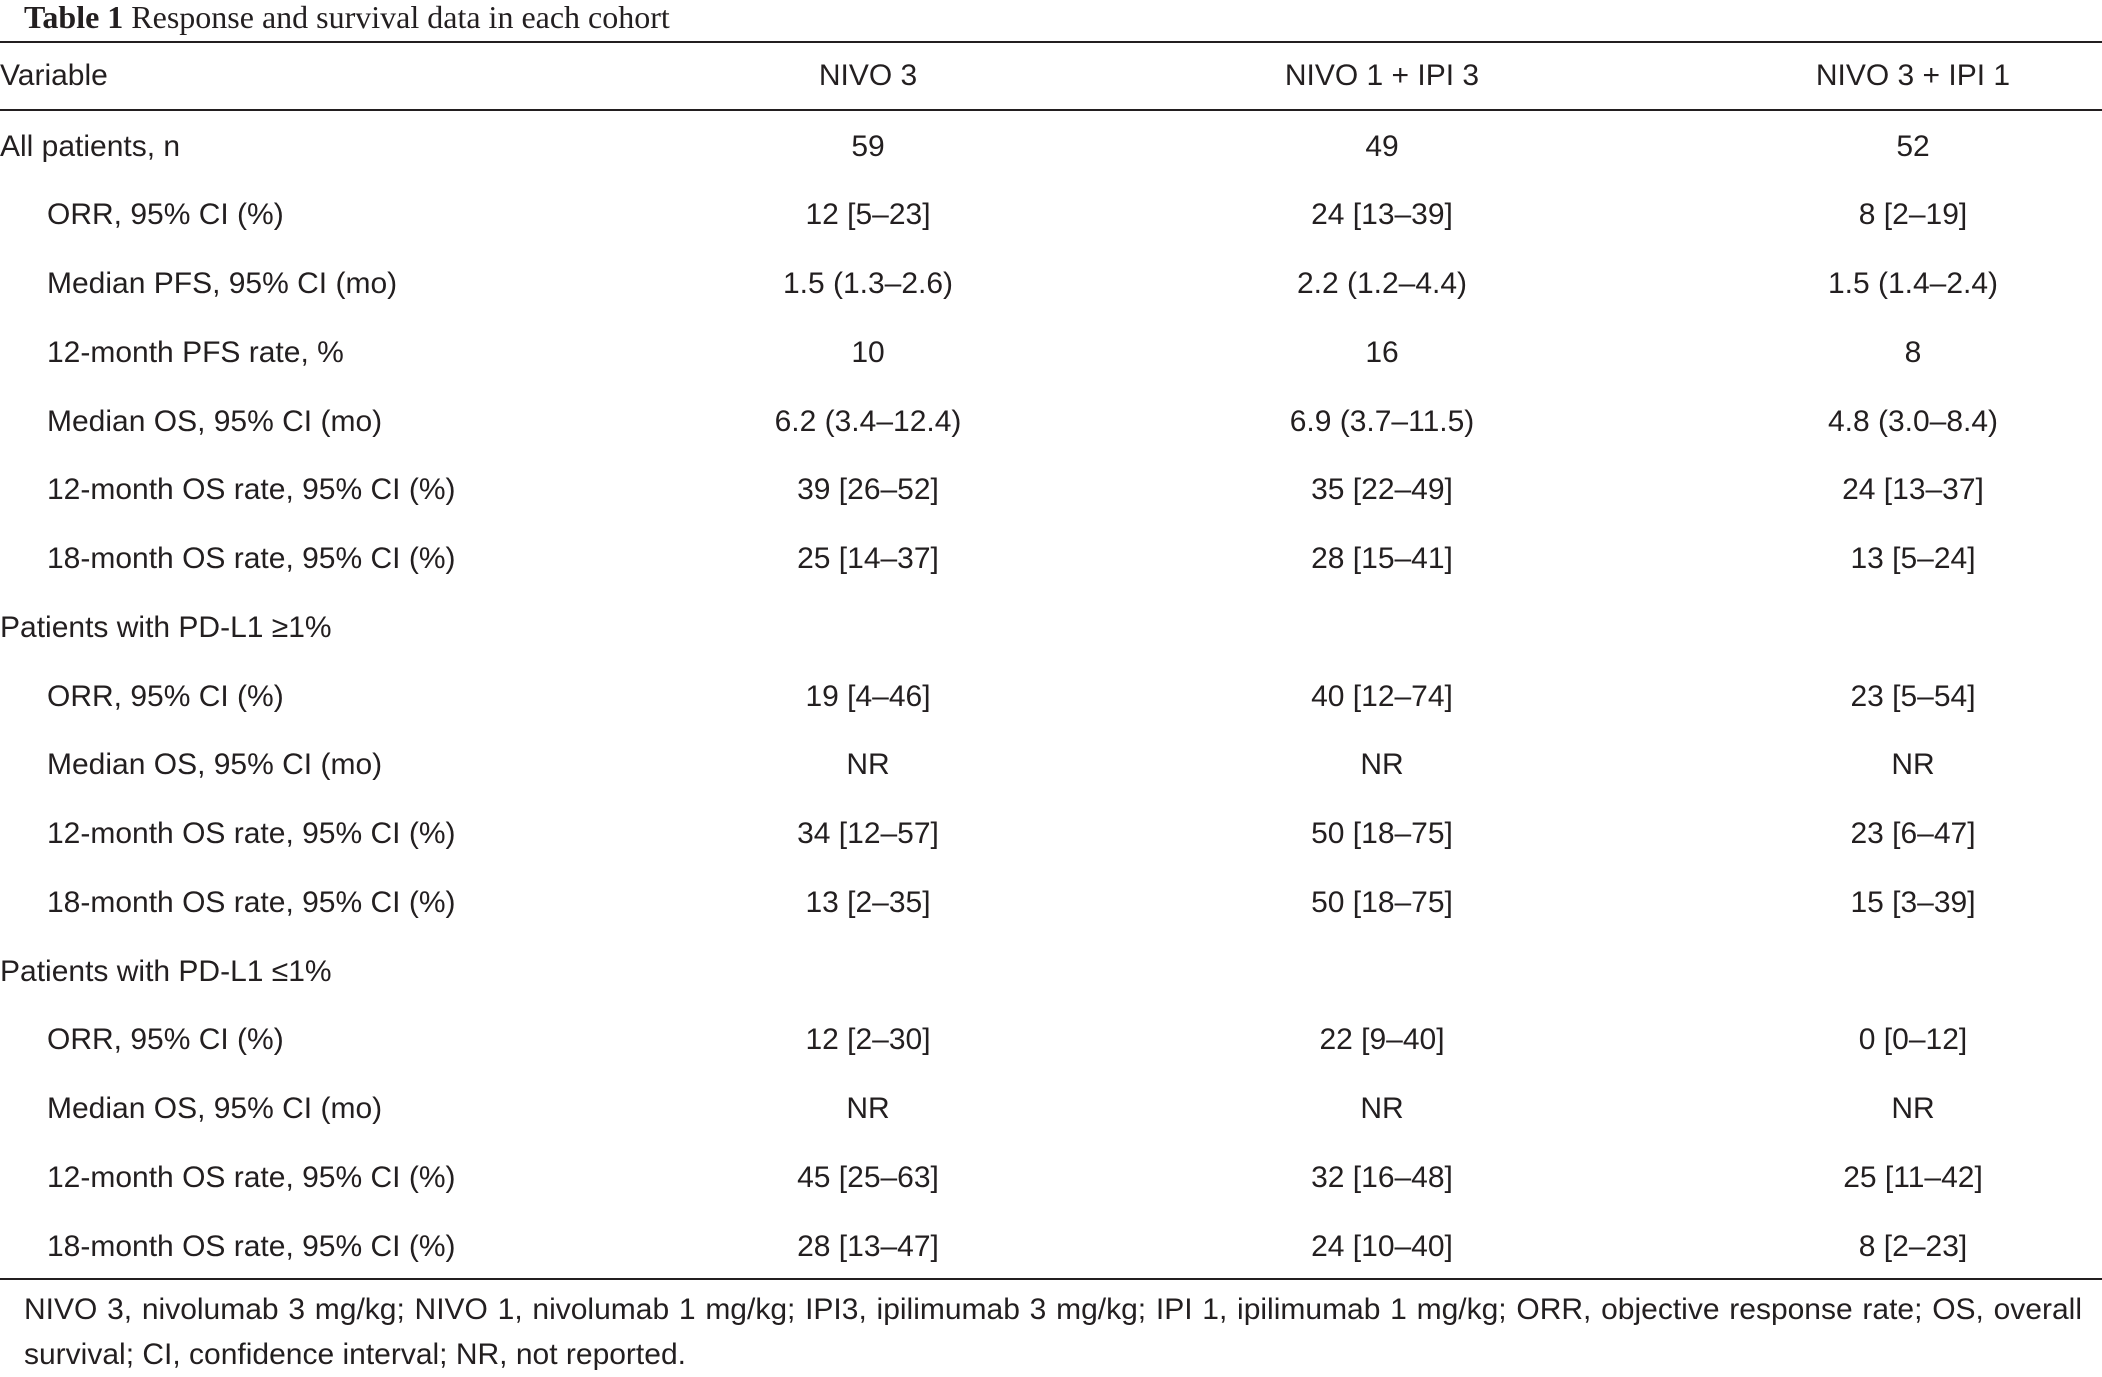 The width and height of the screenshot is (2102, 1377). I want to click on cell-value: 10, so click(868, 352).